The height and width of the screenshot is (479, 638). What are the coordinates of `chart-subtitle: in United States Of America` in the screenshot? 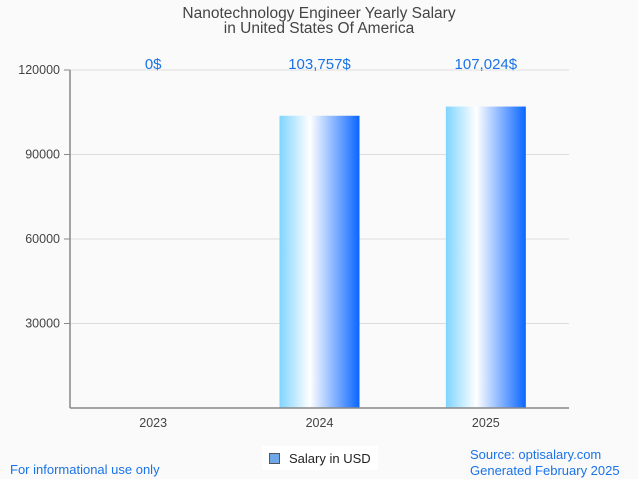 It's located at (319, 28).